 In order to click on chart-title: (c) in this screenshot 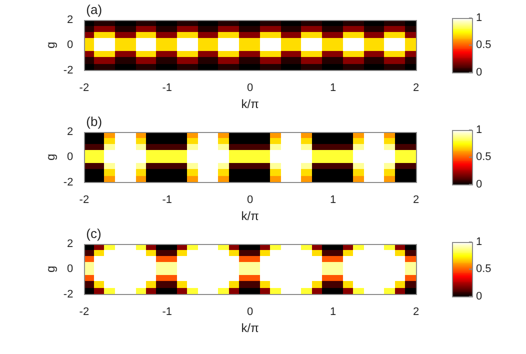, I will do `click(94, 234)`.